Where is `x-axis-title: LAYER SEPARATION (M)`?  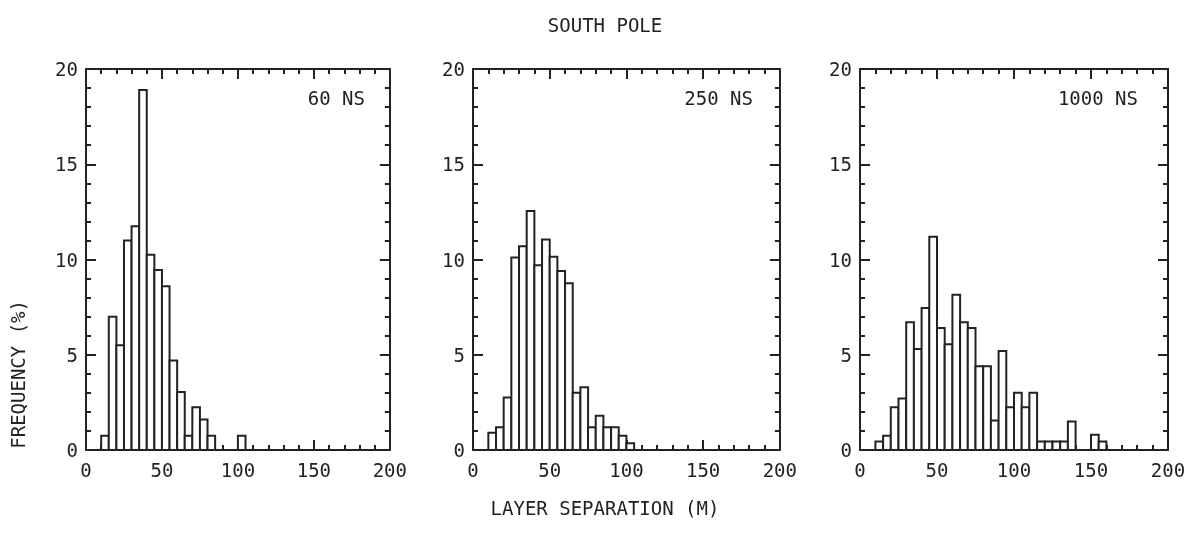
x-axis-title: LAYER SEPARATION (M) is located at coordinates (605, 507).